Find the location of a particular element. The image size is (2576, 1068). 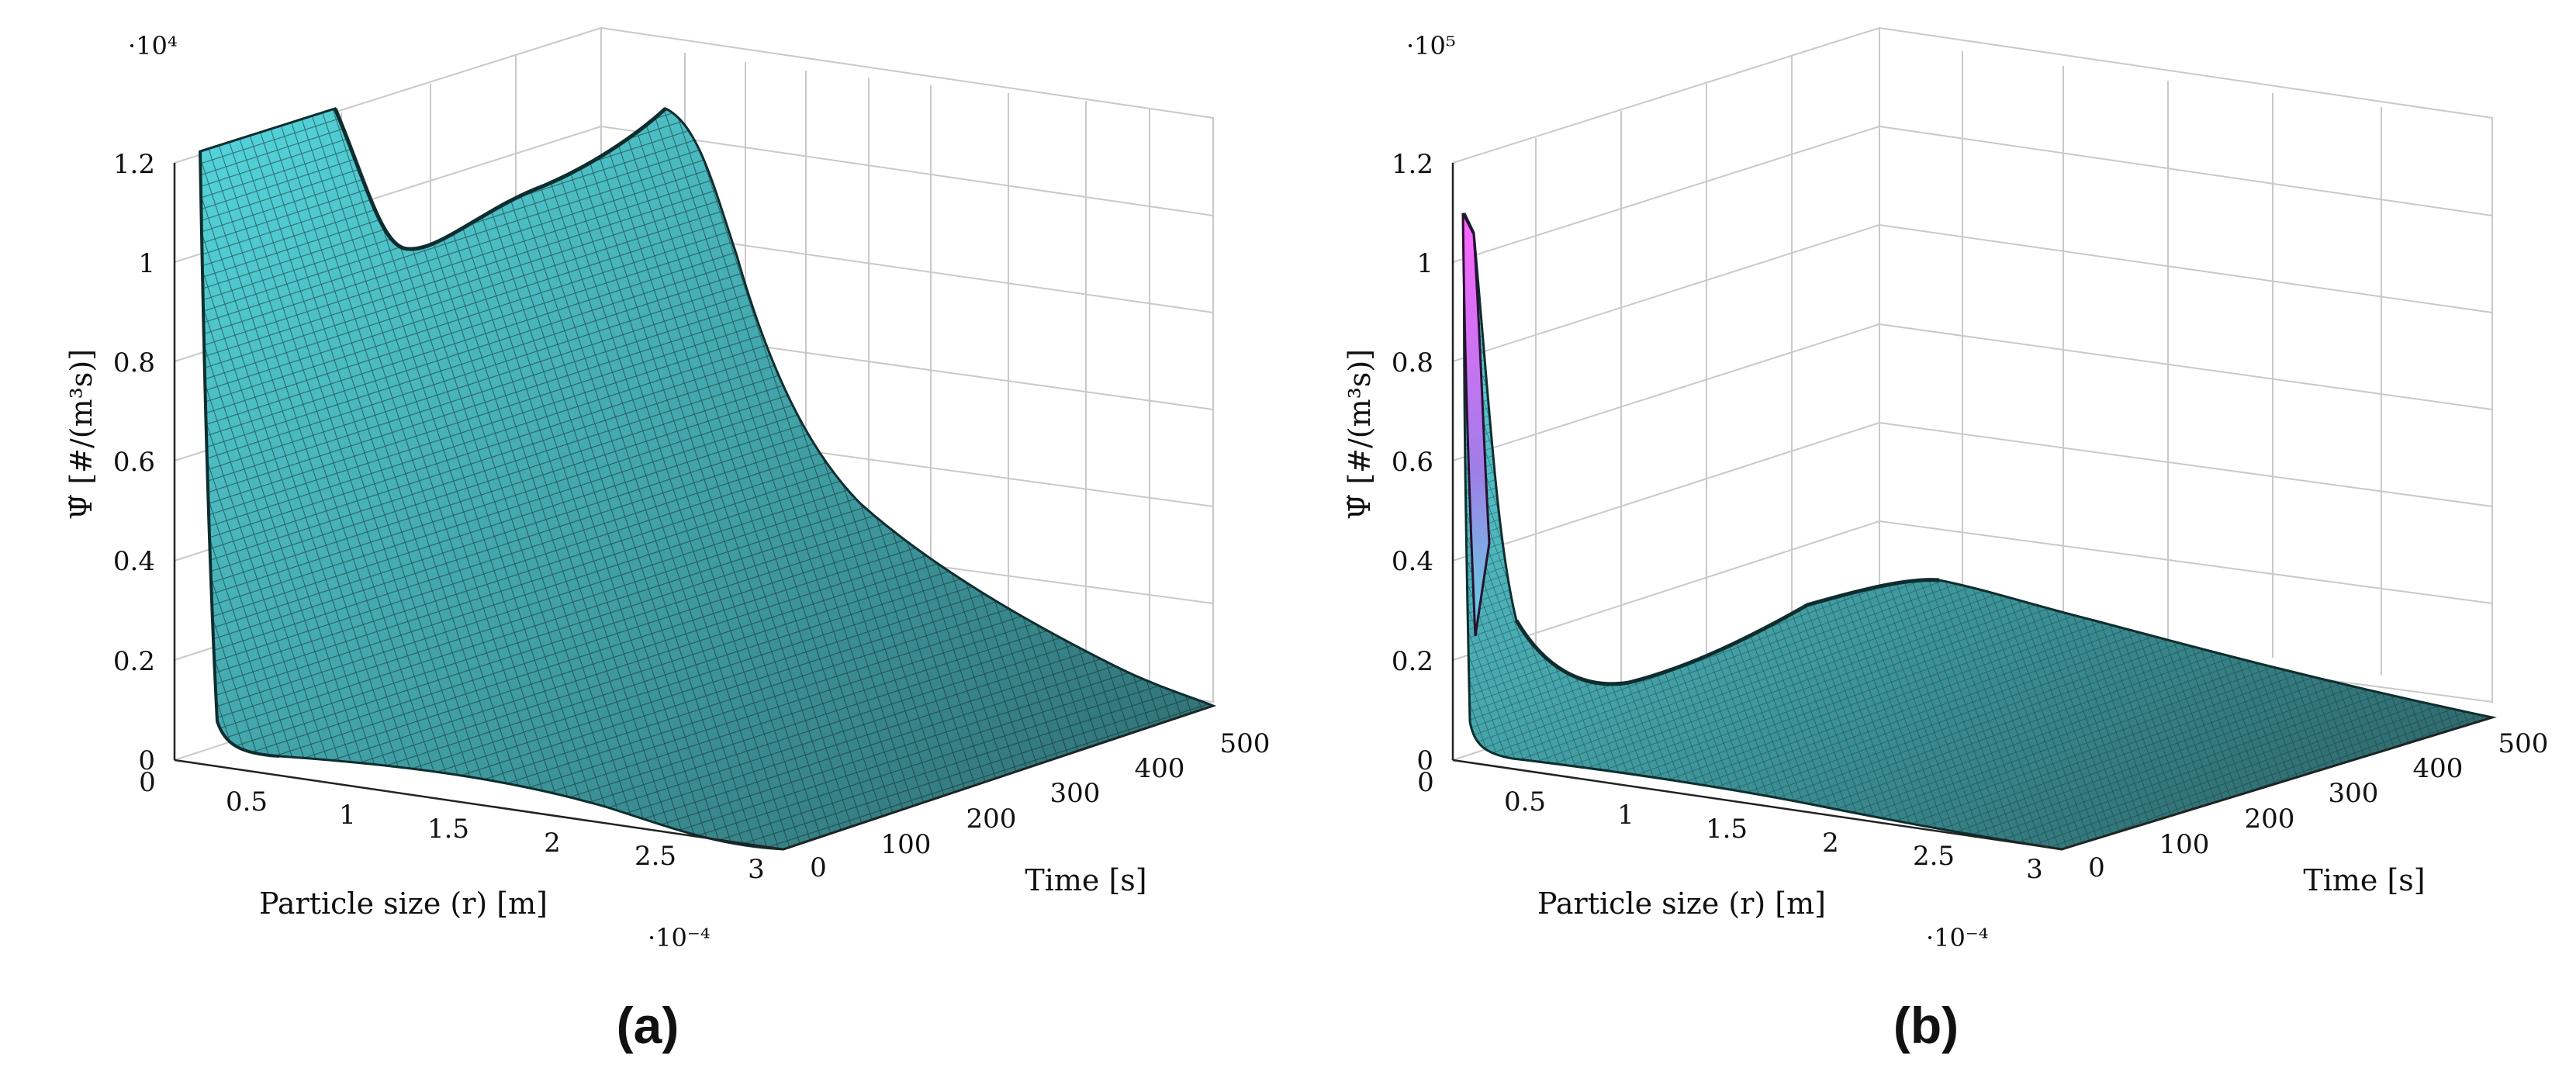

panel-b-x-multiplier: ·10⁻⁴ is located at coordinates (1957, 937).